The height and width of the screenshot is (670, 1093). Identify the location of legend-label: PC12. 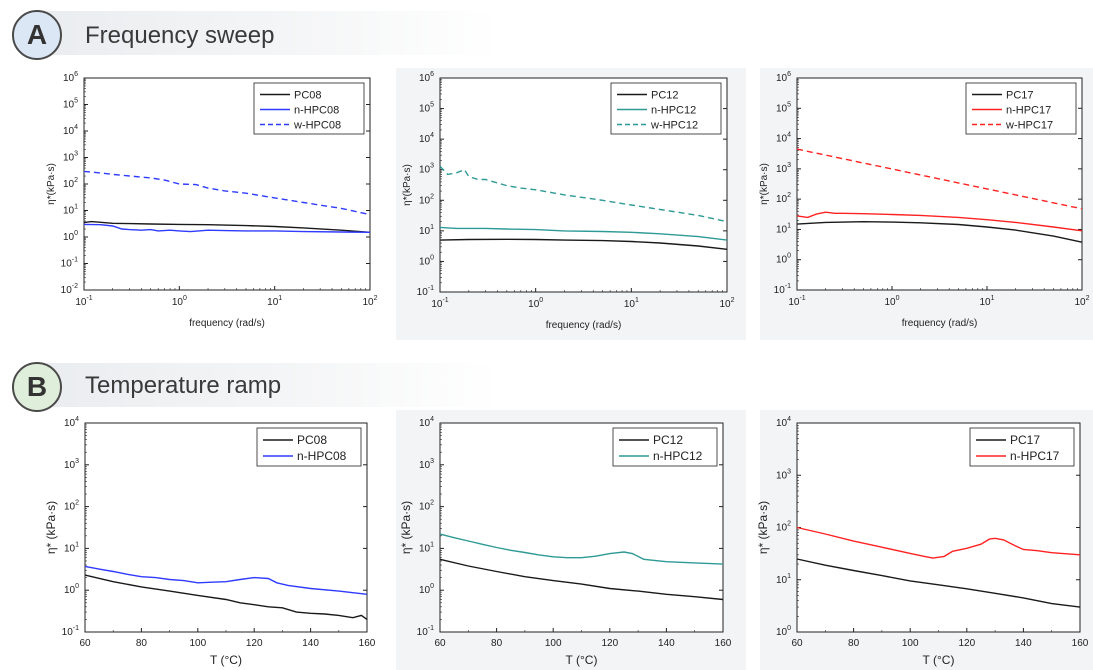
(668, 440).